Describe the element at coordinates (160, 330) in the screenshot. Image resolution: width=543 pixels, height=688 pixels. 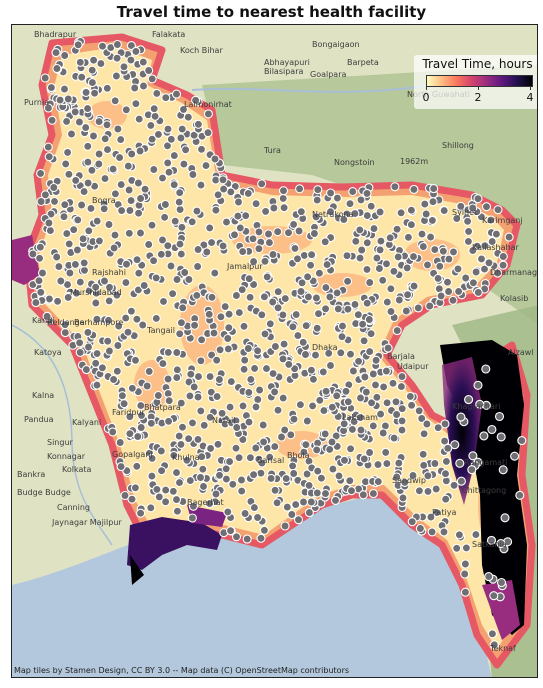
I see `place-label: Tangail` at that location.